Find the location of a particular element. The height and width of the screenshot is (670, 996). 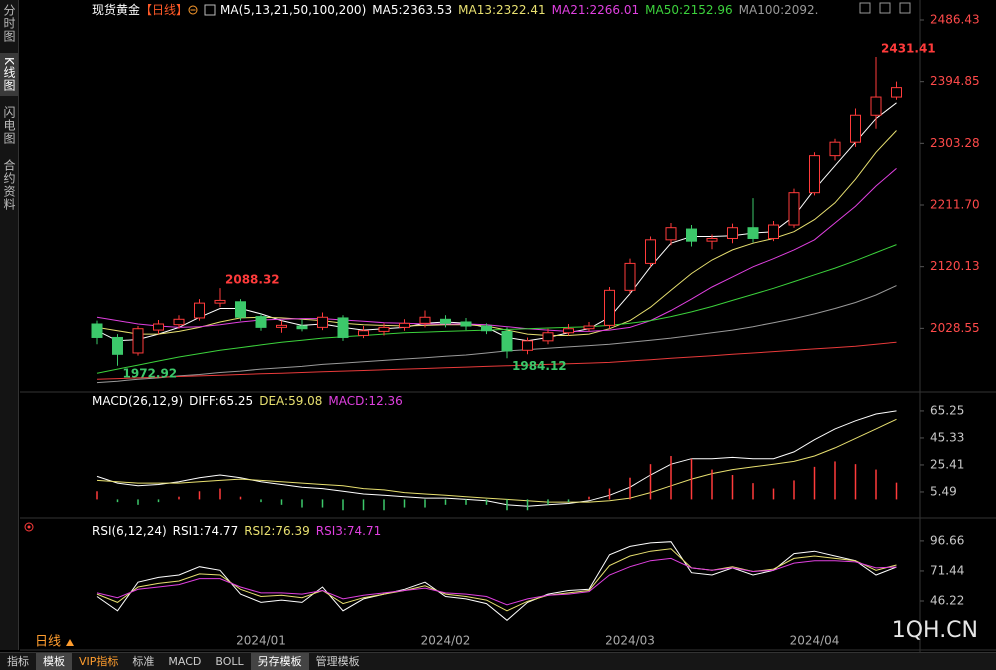

settings-icon is located at coordinates (210, 10).